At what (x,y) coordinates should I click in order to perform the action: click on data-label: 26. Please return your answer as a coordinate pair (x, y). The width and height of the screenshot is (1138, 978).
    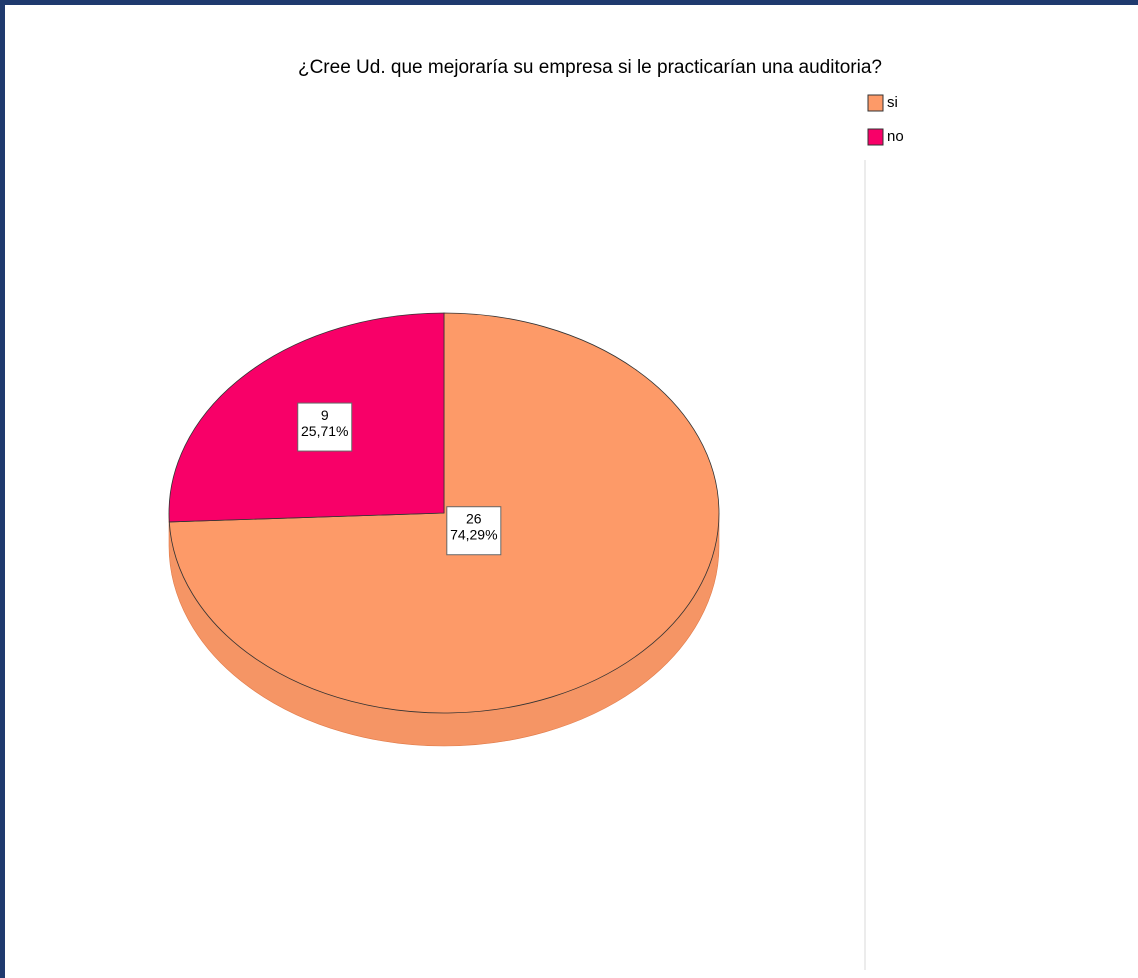
    Looking at the image, I should click on (474, 518).